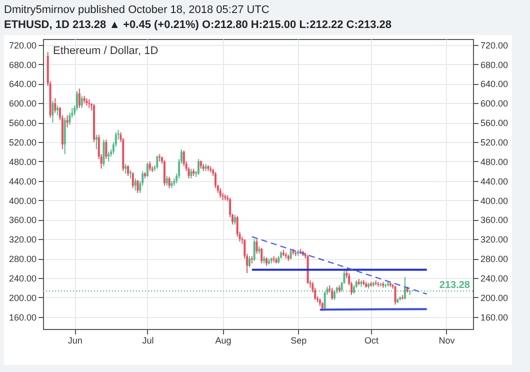 The height and width of the screenshot is (372, 530). Describe the element at coordinates (494, 84) in the screenshot. I see `y2-tick-label: 640.00` at that location.